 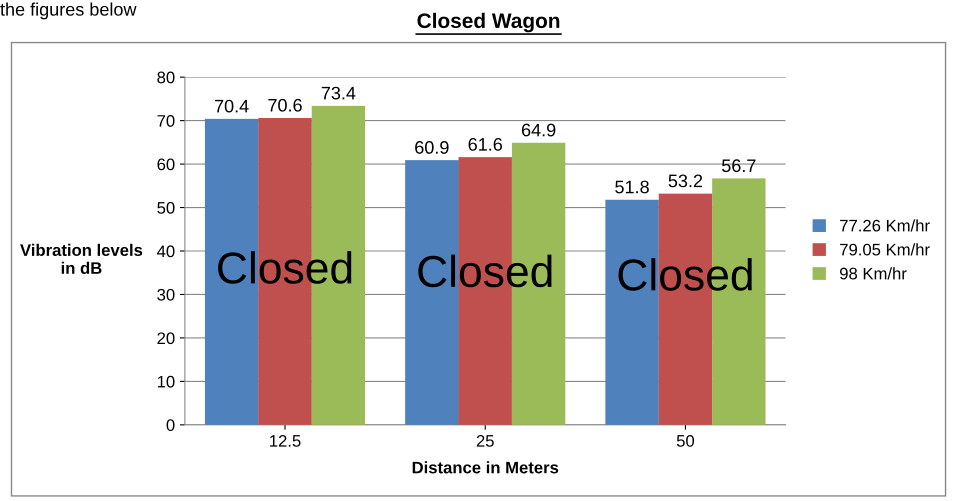 I want to click on x-tick-label: 25, so click(x=485, y=441).